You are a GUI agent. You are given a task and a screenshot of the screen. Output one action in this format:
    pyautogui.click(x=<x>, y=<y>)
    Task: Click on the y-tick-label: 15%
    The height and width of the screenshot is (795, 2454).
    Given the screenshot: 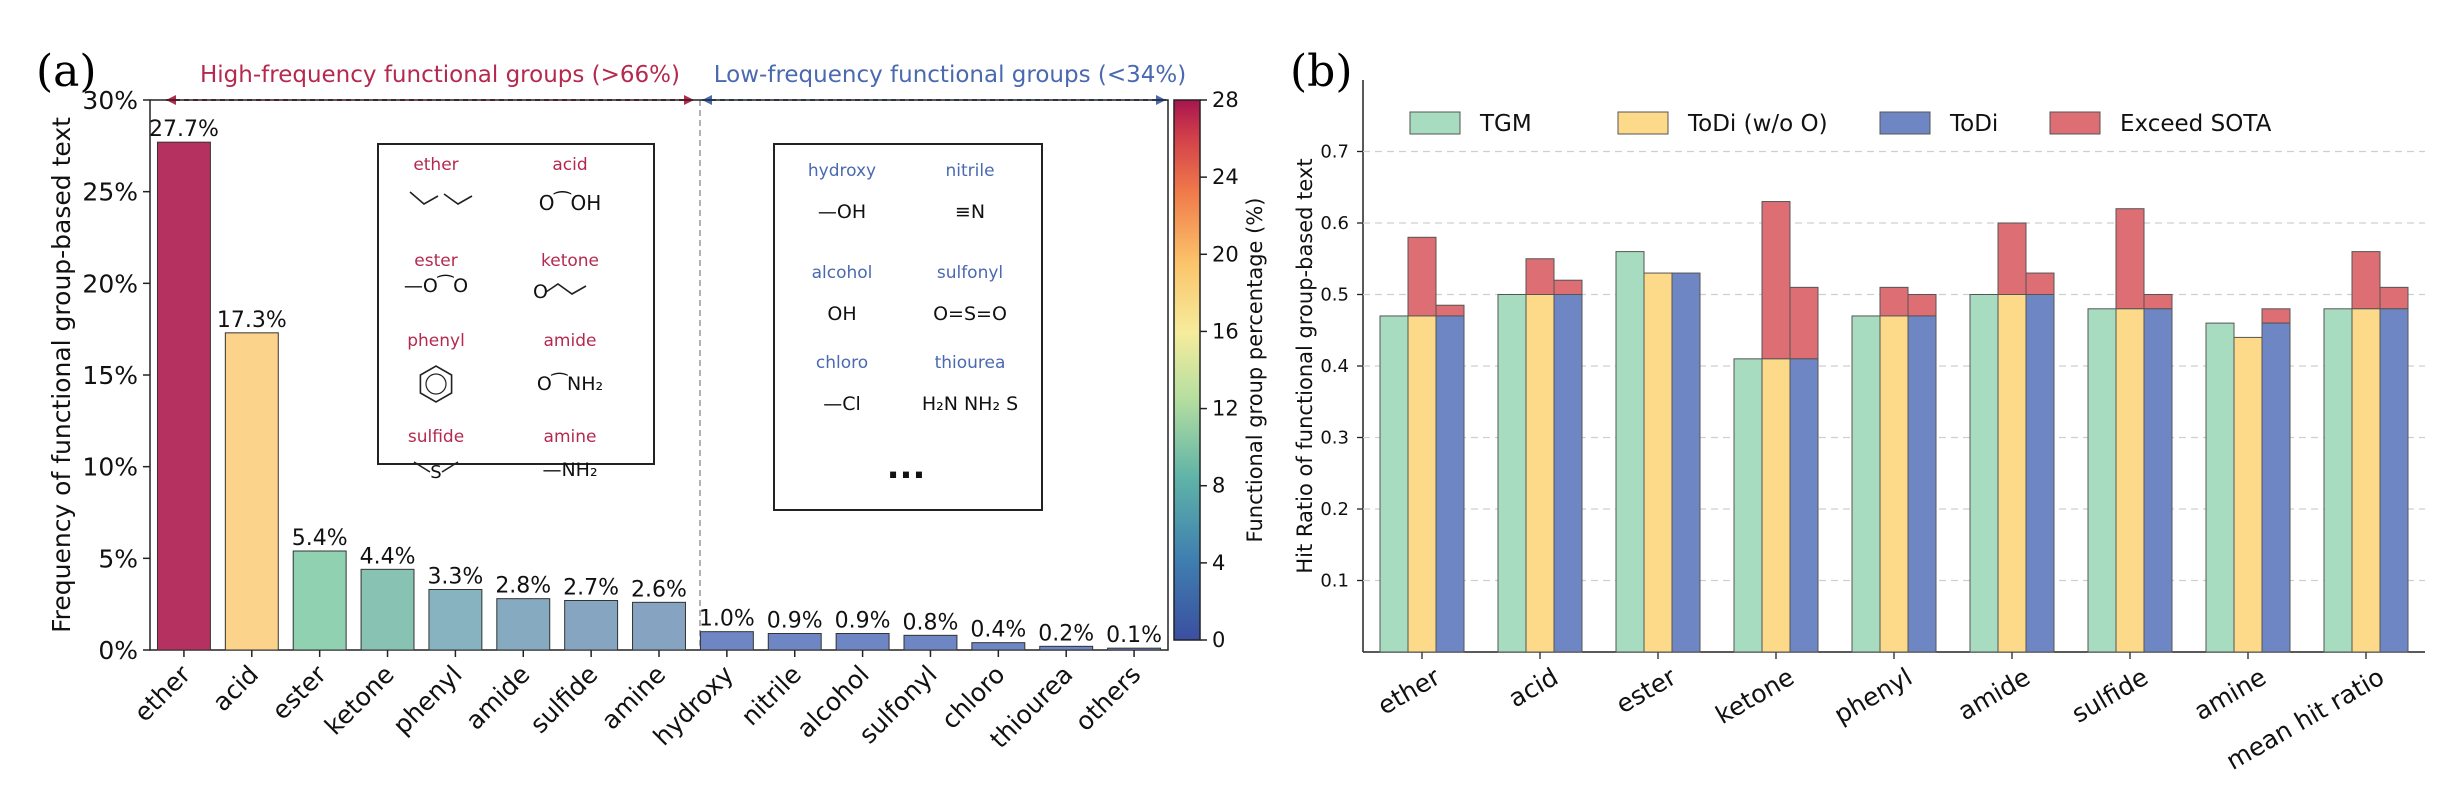 What is the action you would take?
    pyautogui.click(x=110, y=375)
    